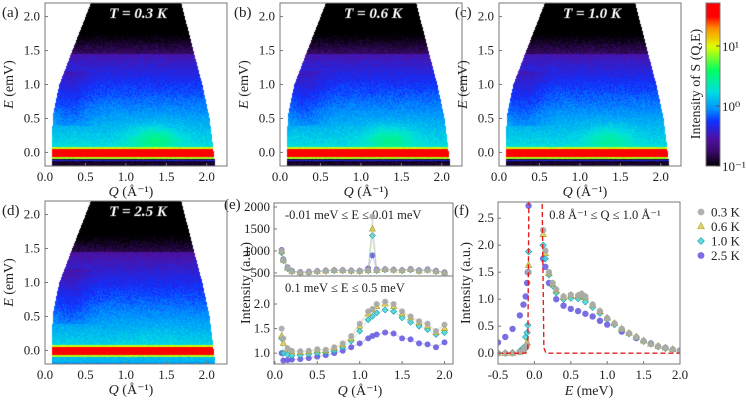  What do you see at coordinates (498, 374) in the screenshot?
I see `x-tick-label: -0.5` at bounding box center [498, 374].